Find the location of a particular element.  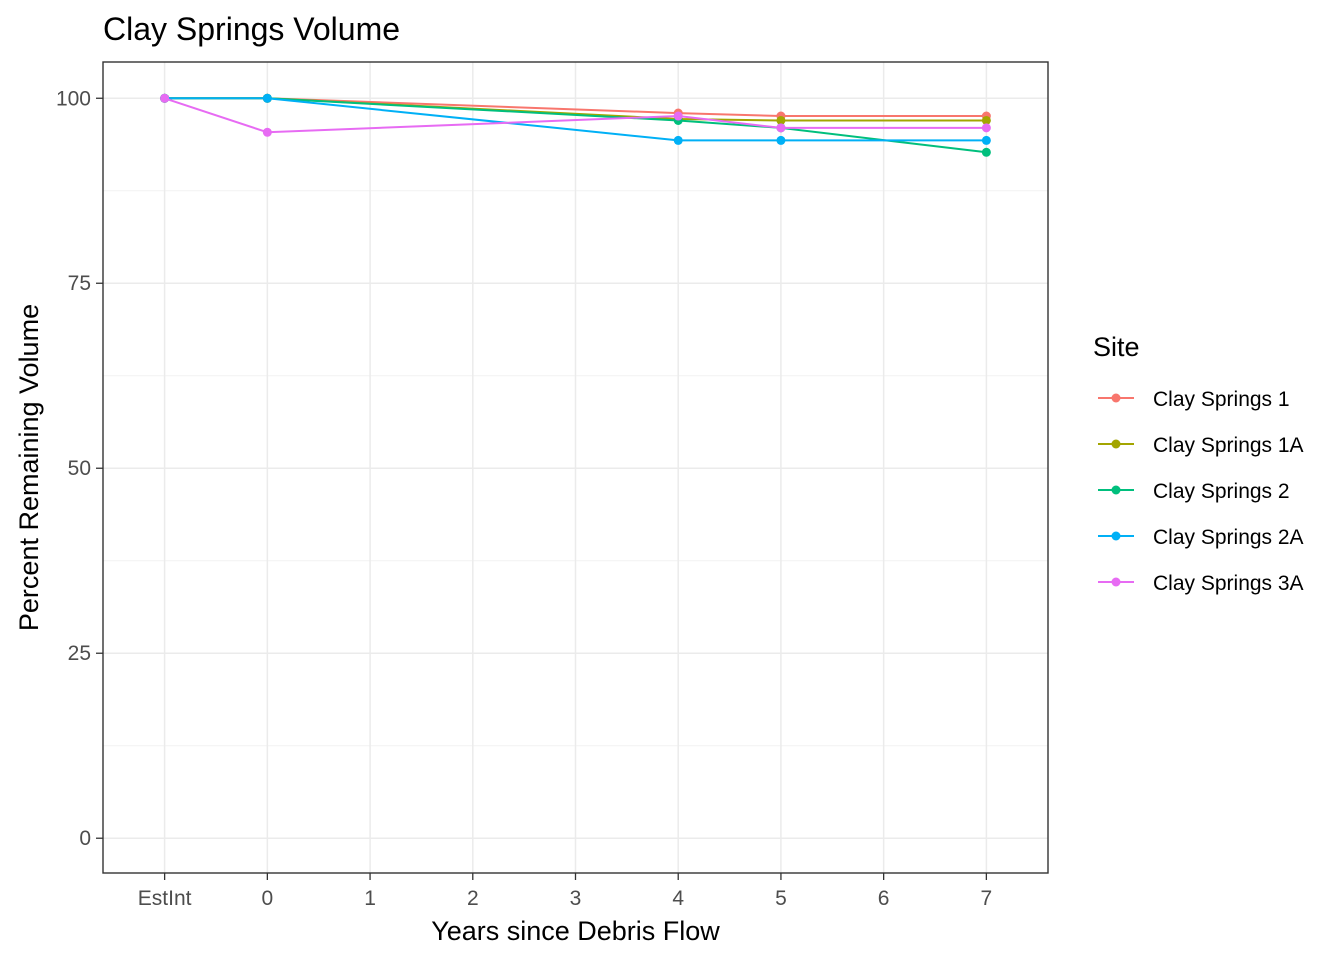

legend-title: Site is located at coordinates (1116, 347).